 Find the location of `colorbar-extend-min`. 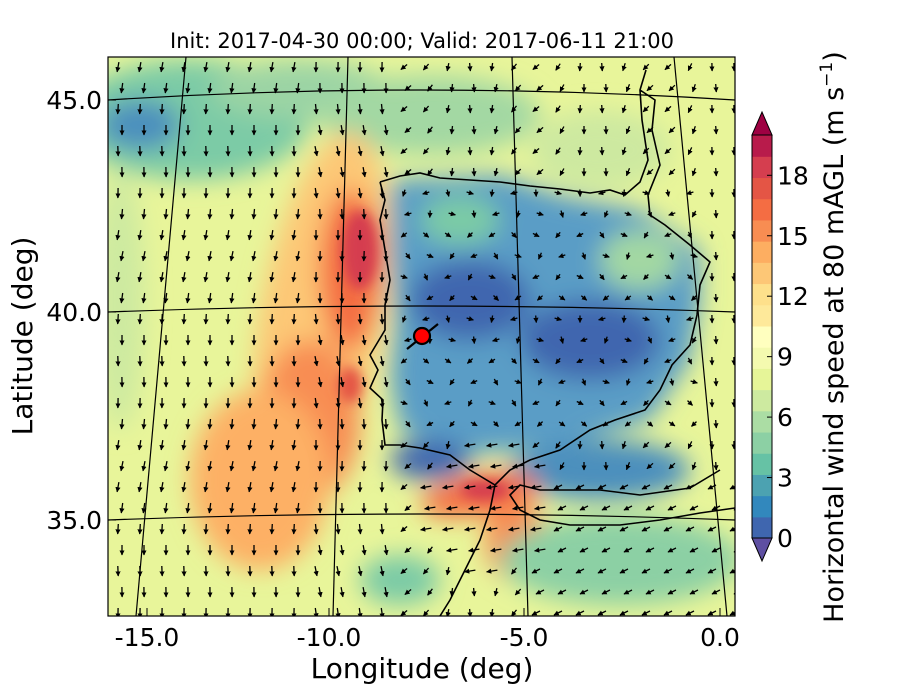

colorbar-extend-min is located at coordinates (762, 550).